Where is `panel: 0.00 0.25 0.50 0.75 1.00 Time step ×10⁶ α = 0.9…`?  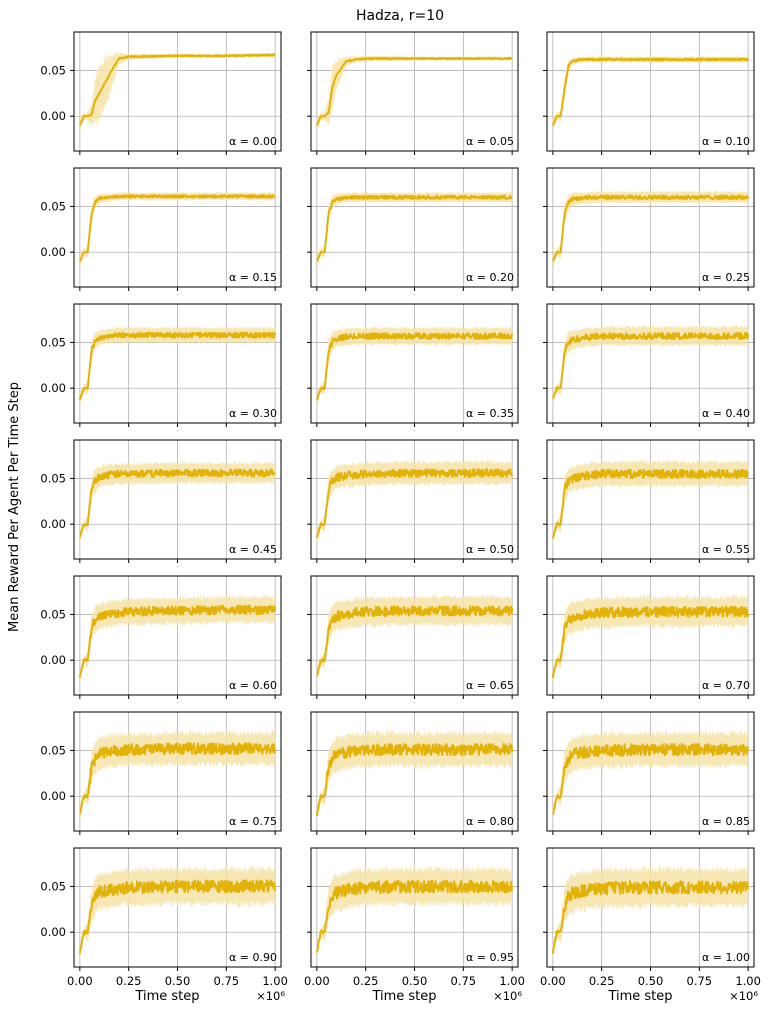 panel: 0.00 0.25 0.50 0.75 1.00 Time step ×10⁶ α = 0.9… is located at coordinates (414, 925).